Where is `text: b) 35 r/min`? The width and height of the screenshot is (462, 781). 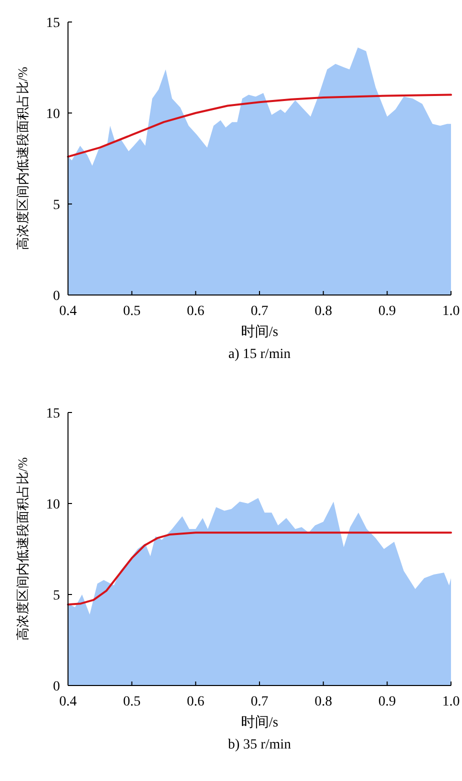 text: b) 35 r/min is located at coordinates (259, 745).